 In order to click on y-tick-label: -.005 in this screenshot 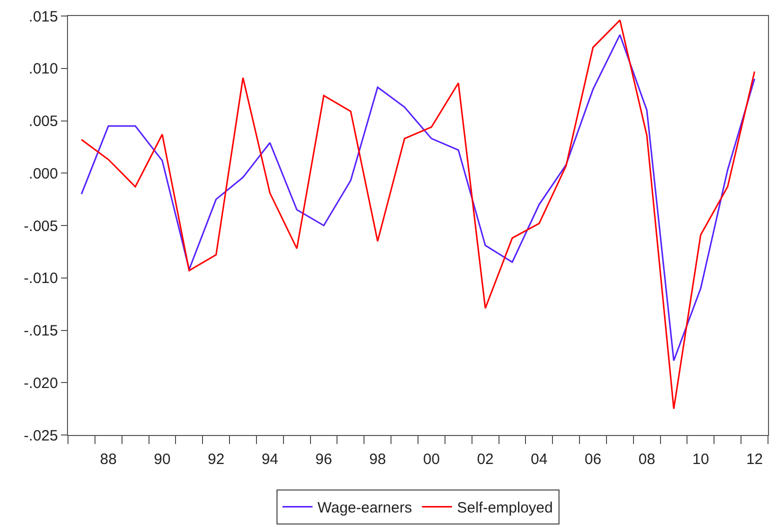, I will do `click(41, 226)`.